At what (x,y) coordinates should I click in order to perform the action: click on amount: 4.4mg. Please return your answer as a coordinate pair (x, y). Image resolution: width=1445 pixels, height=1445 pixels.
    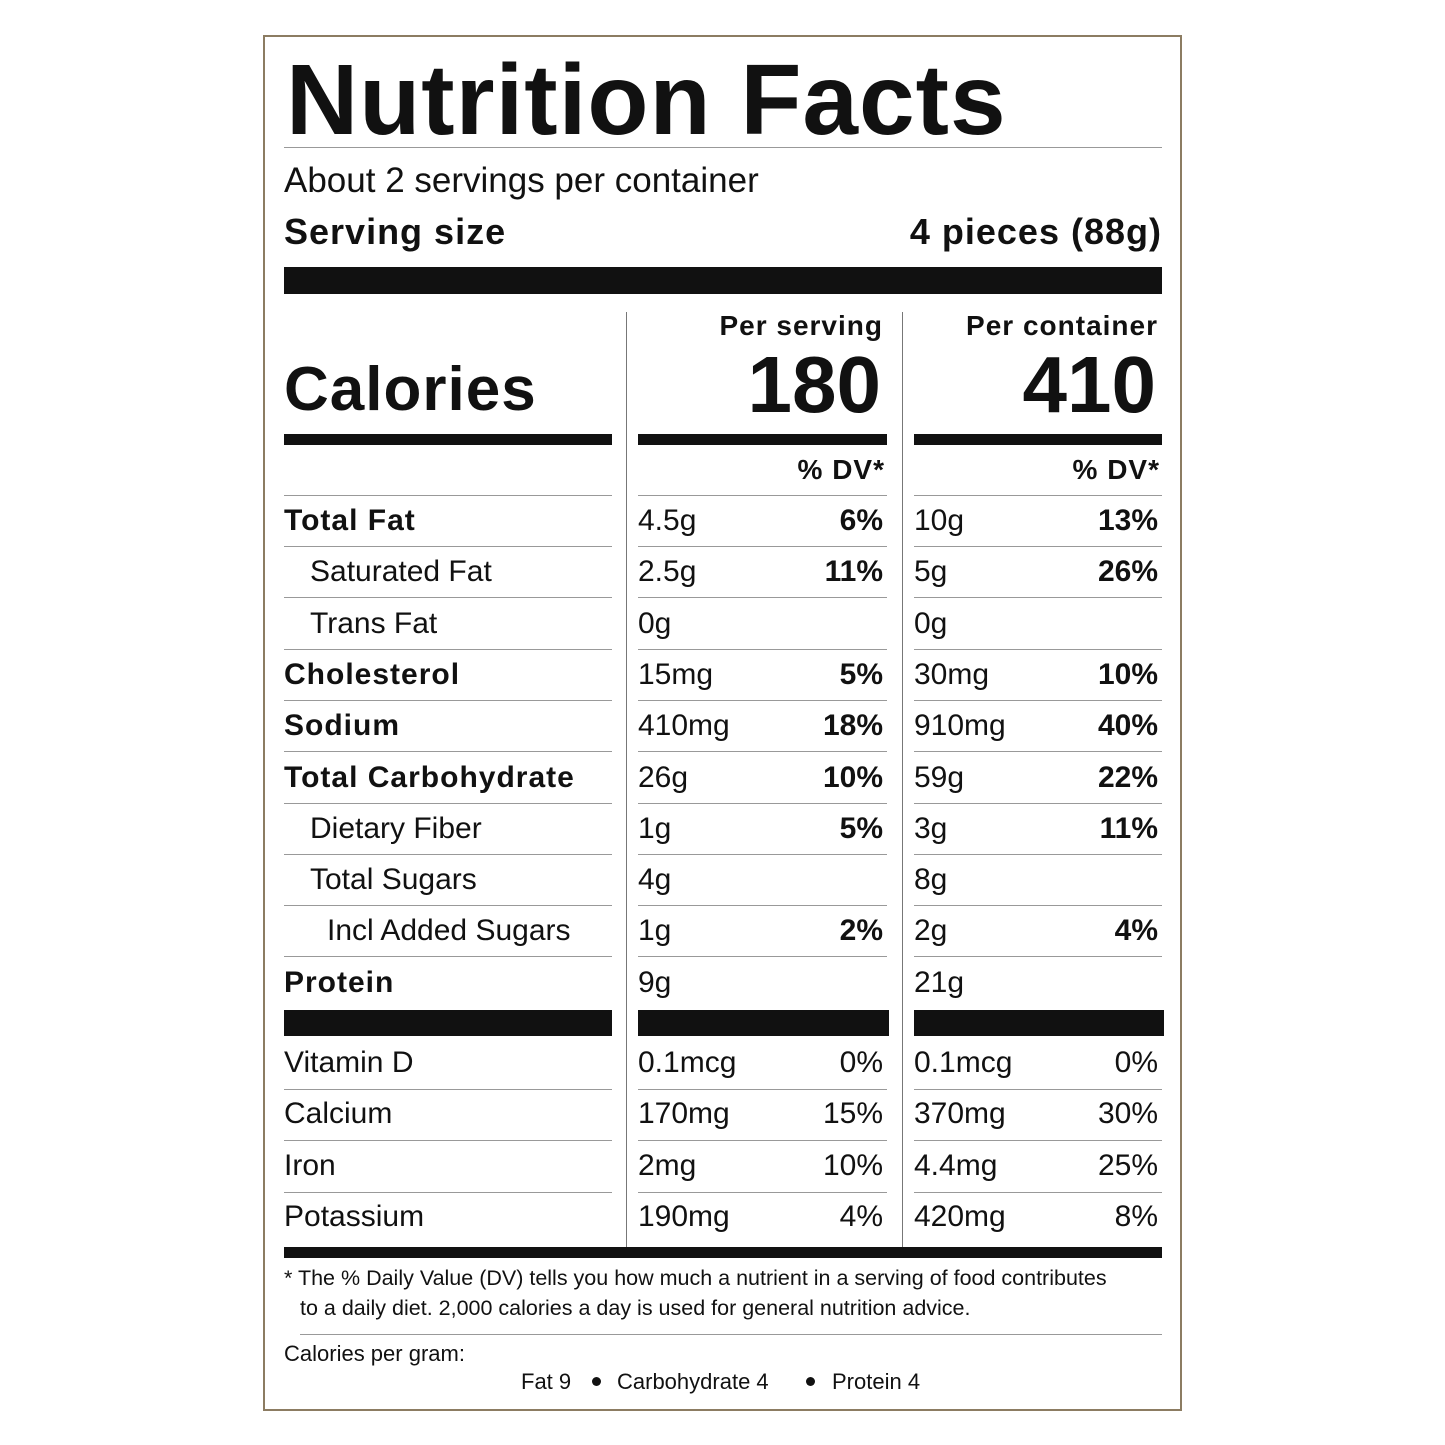
    Looking at the image, I should click on (956, 1165).